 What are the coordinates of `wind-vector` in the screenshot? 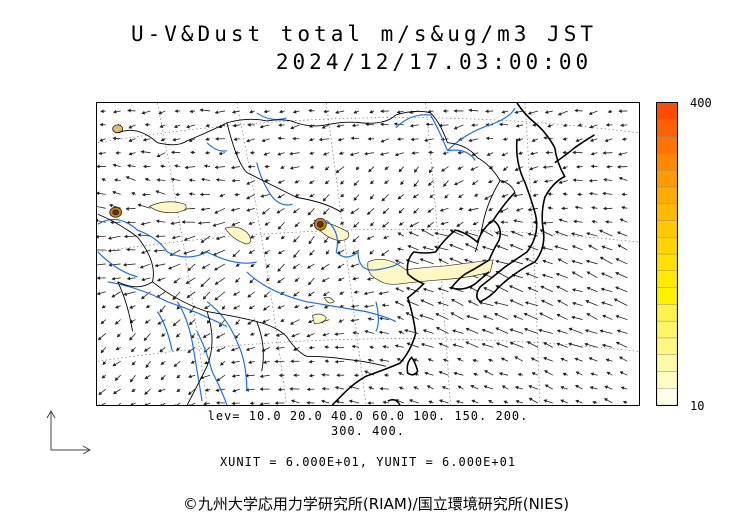 It's located at (193, 403).